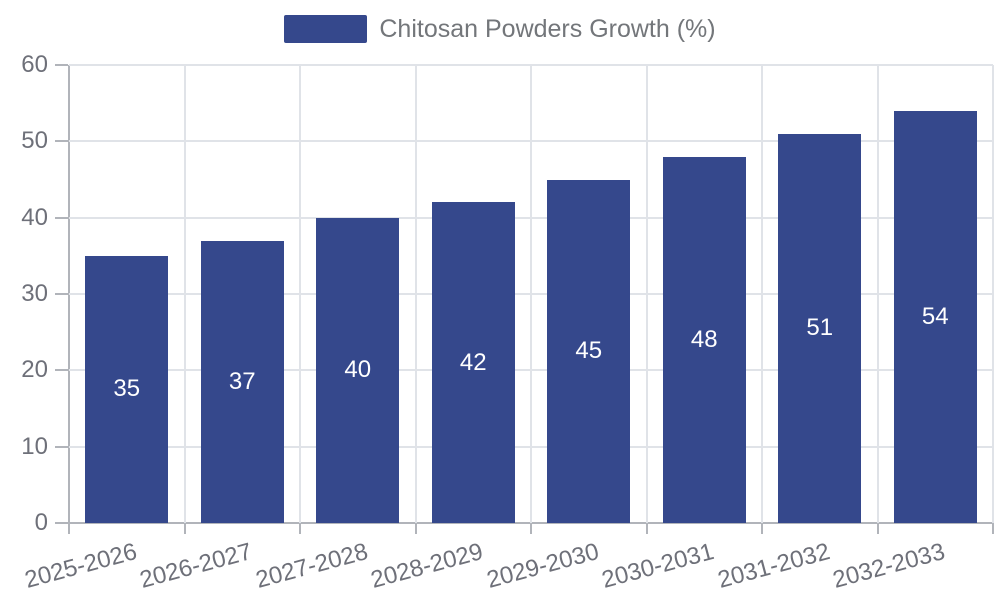 The height and width of the screenshot is (600, 1000). What do you see at coordinates (326, 29) in the screenshot?
I see `legend-swatch` at bounding box center [326, 29].